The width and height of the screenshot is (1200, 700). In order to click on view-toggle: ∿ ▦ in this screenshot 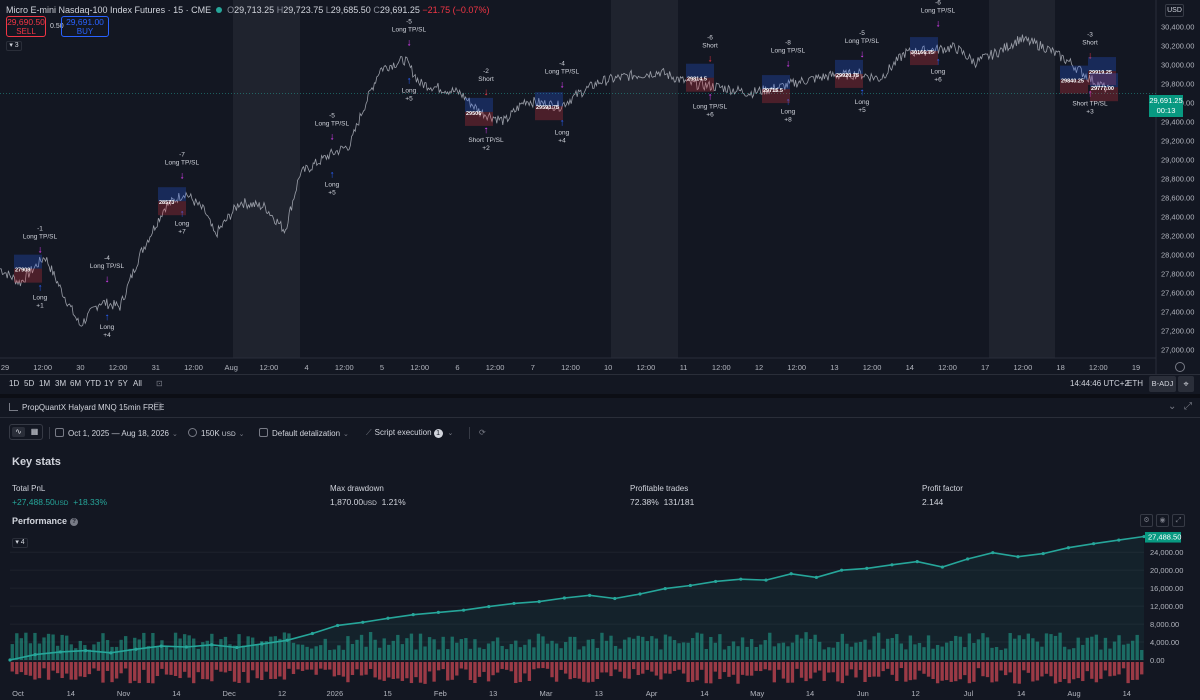, I will do `click(26, 432)`.